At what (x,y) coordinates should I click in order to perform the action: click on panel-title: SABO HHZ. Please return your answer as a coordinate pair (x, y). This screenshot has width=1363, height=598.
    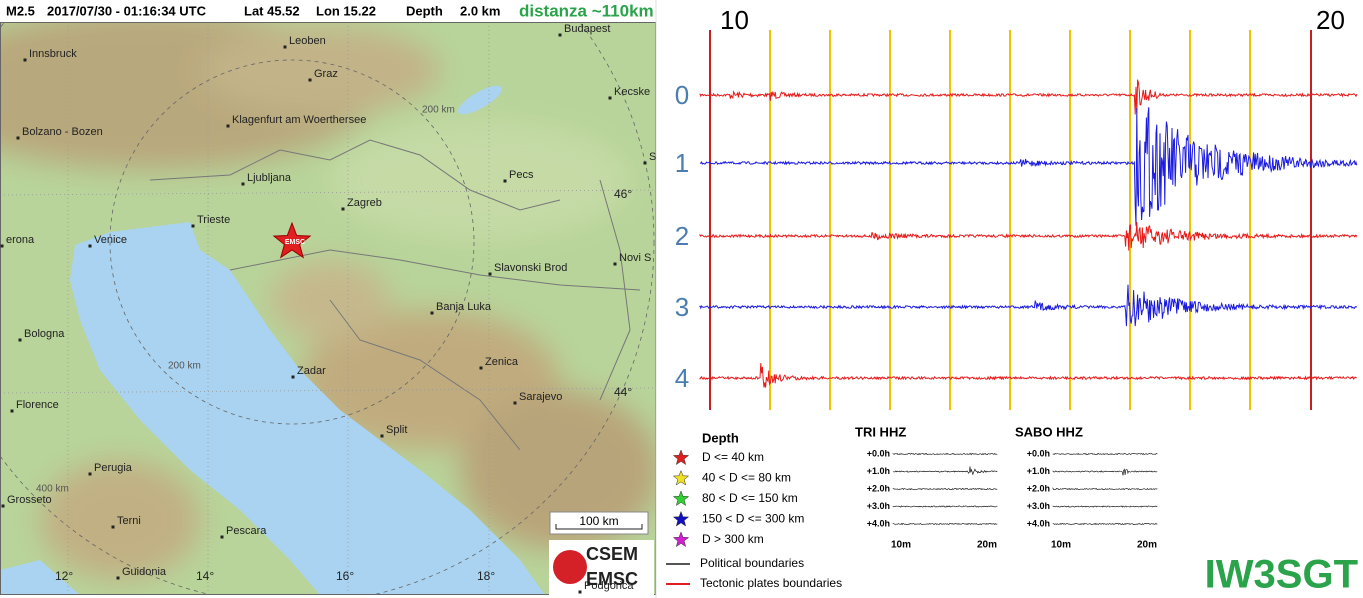
    Looking at the image, I should click on (1049, 431).